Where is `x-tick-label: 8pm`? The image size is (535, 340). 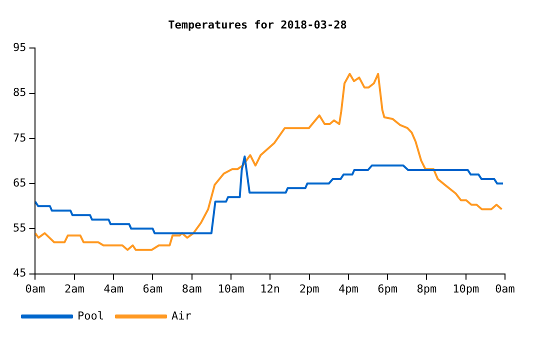 x-tick-label: 8pm is located at coordinates (427, 289).